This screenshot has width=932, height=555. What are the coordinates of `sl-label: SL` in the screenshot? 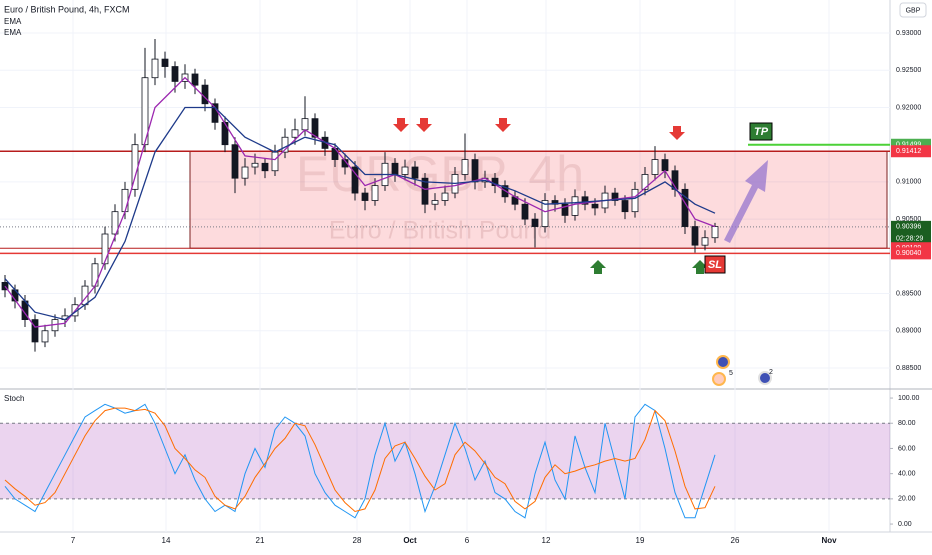 It's located at (715, 265).